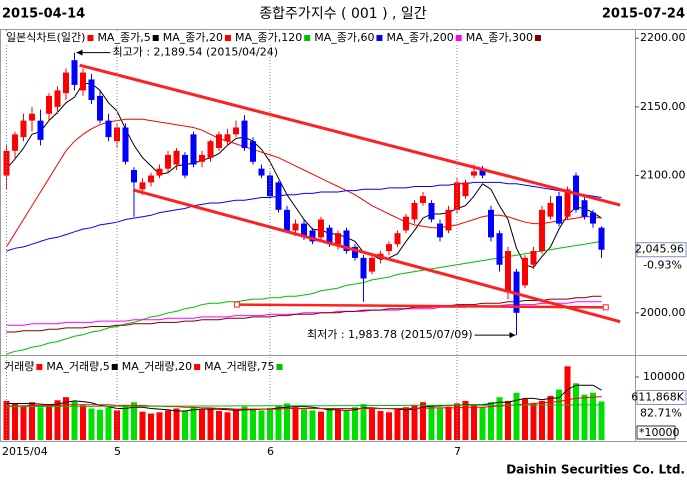 The height and width of the screenshot is (484, 687). I want to click on legend-bg, so click(287, 38).